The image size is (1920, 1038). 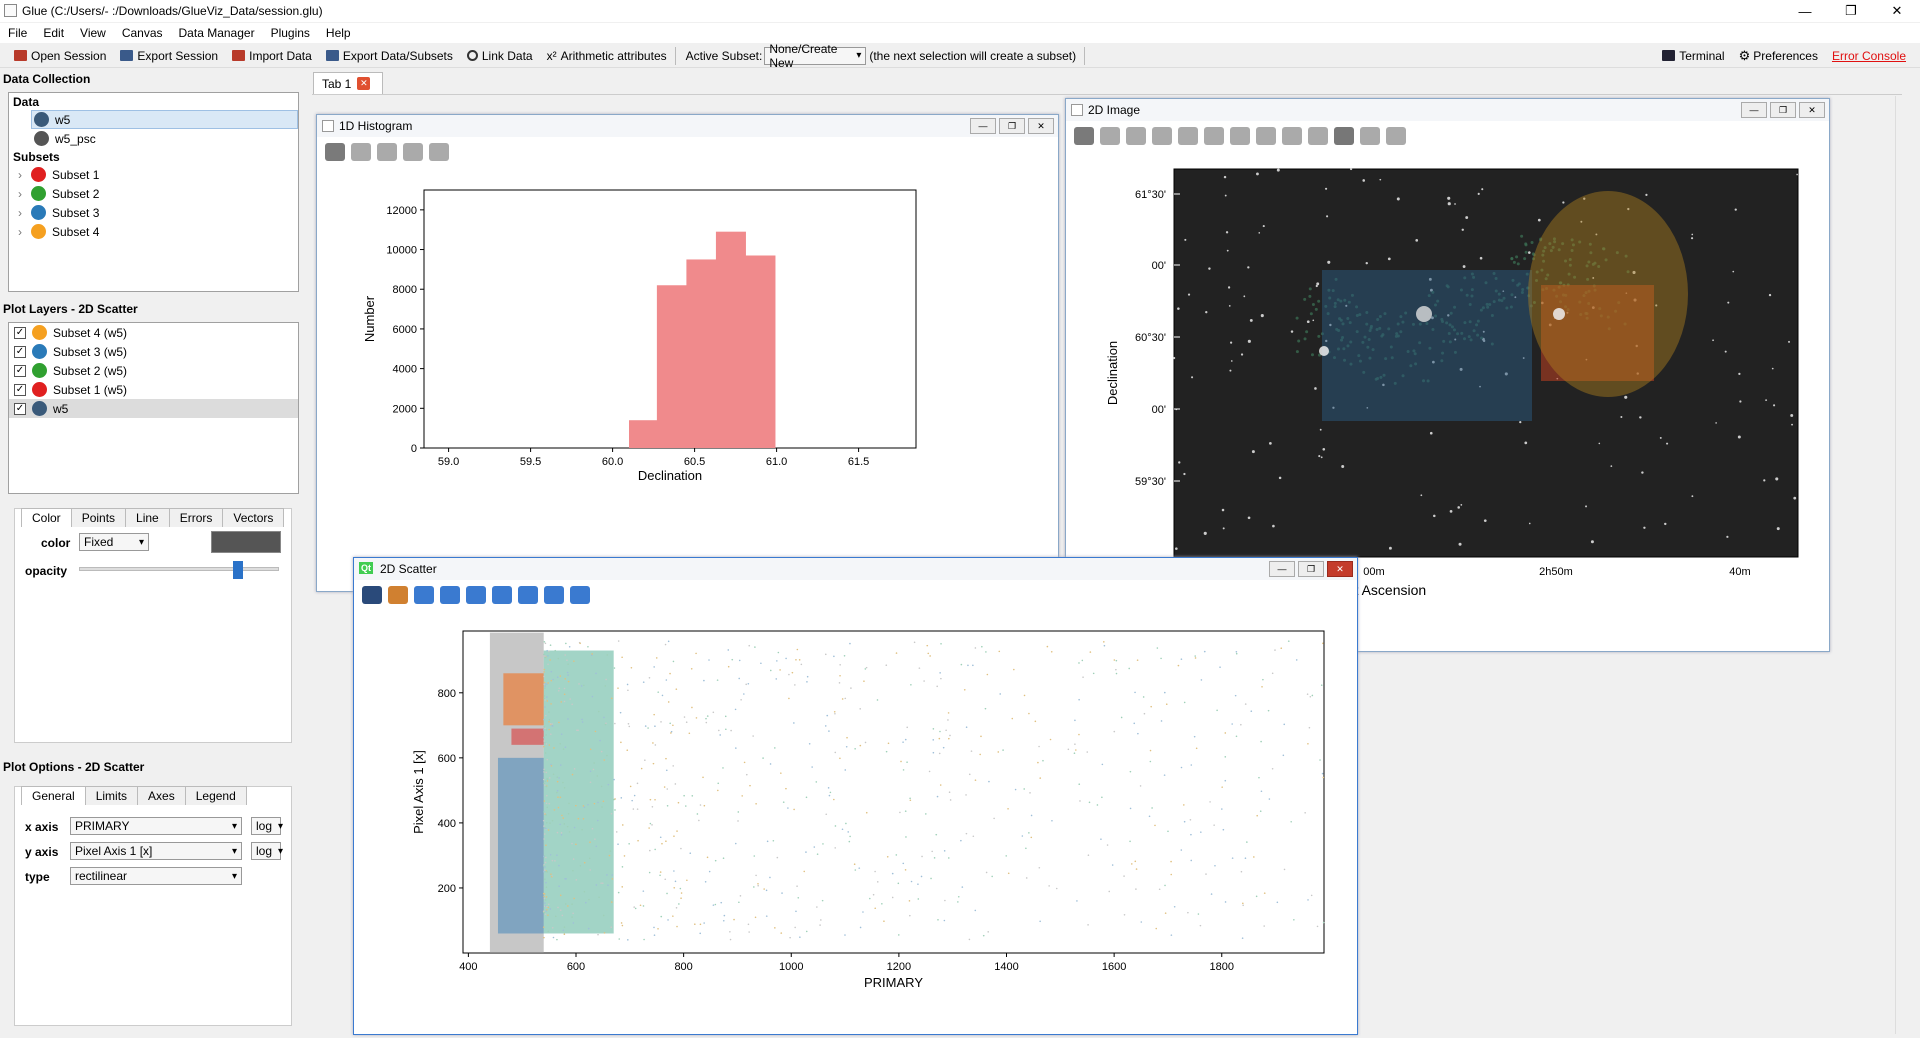 I want to click on tab-points: Points, so click(x=98, y=517).